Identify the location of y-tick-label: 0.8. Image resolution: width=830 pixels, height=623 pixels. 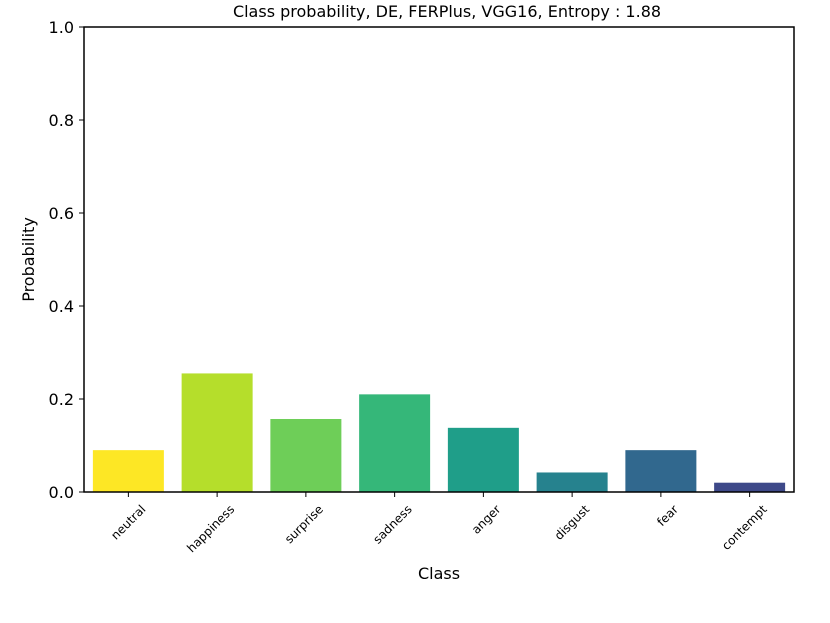
(61, 120).